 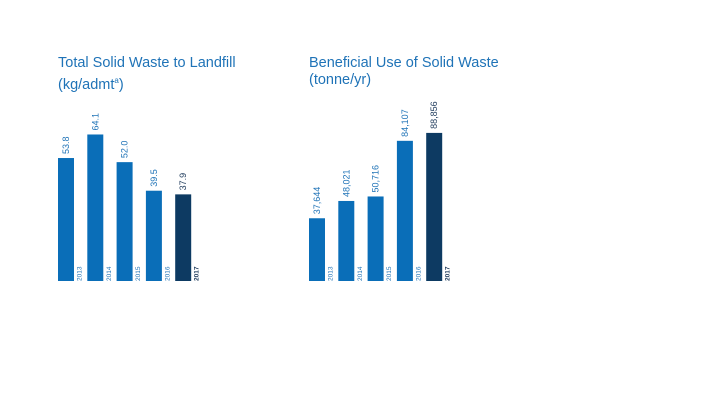 What do you see at coordinates (121, 85) in the screenshot?
I see `chart-subtitle-close: )` at bounding box center [121, 85].